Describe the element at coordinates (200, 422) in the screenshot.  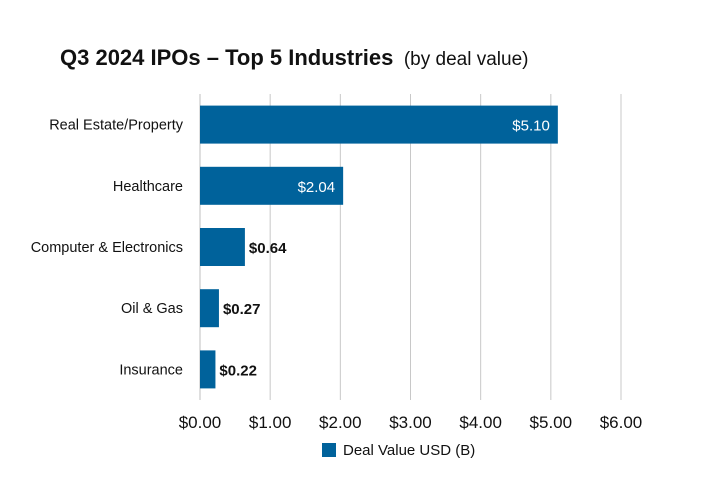
I see `x-tick-label: $0.00` at that location.